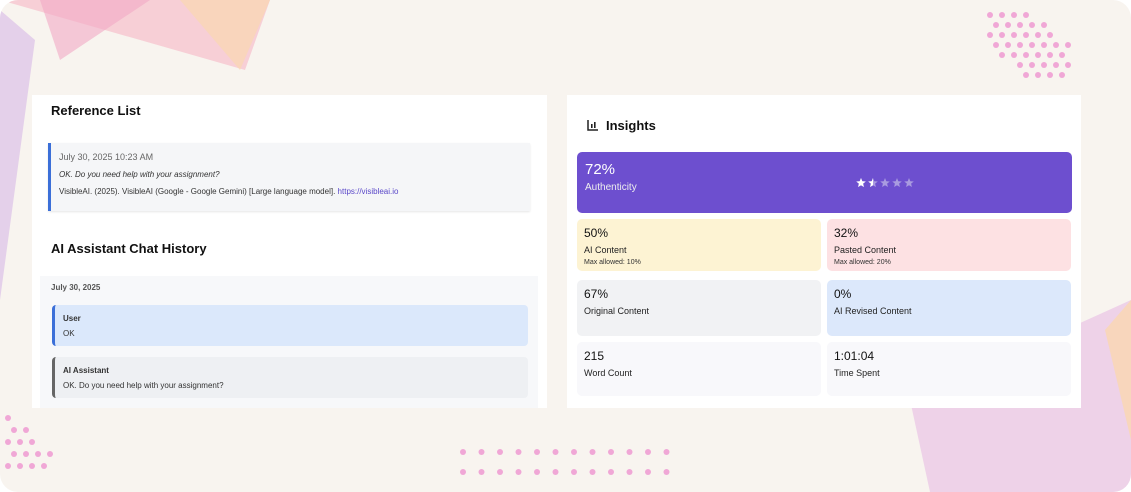 This screenshot has height=492, width=1131. What do you see at coordinates (699, 369) in the screenshot?
I see `metric-card: 215 Word Count` at bounding box center [699, 369].